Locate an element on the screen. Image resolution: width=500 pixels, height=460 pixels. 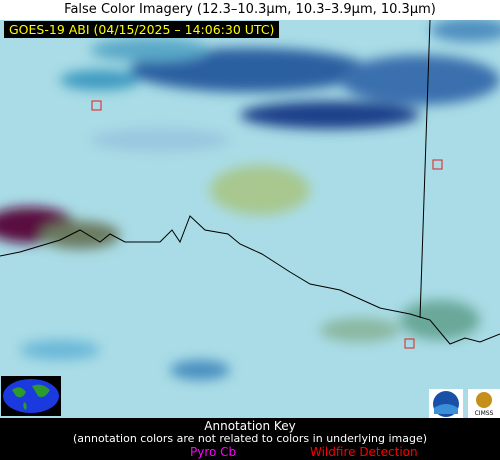
timestamp: GOES-19 ABI (04/15/2025 – 14:06:30 UTC) is located at coordinates (142, 29).